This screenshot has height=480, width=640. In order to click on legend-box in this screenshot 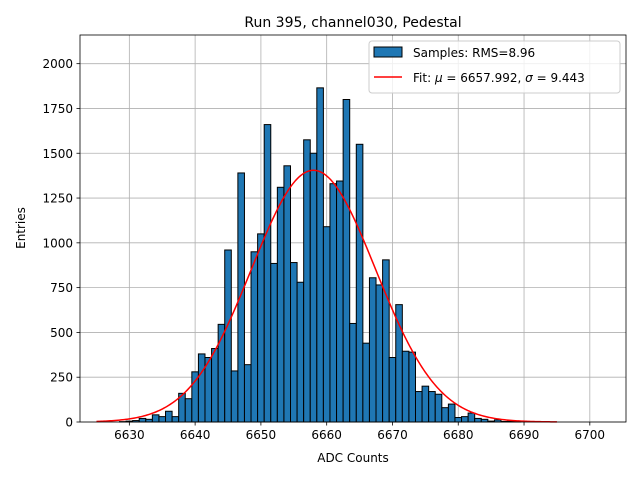, I will do `click(494, 67)`.